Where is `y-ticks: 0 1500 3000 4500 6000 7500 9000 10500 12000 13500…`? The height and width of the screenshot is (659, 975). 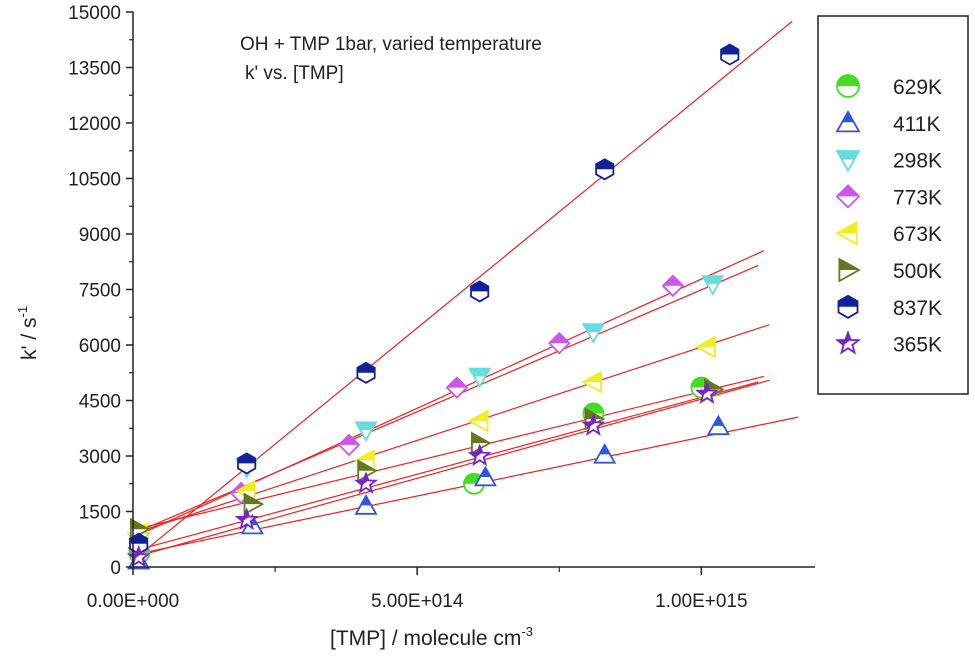
y-ticks: 0 1500 3000 4500 6000 7500 9000 10500 12000 13500… is located at coordinates (100, 291).